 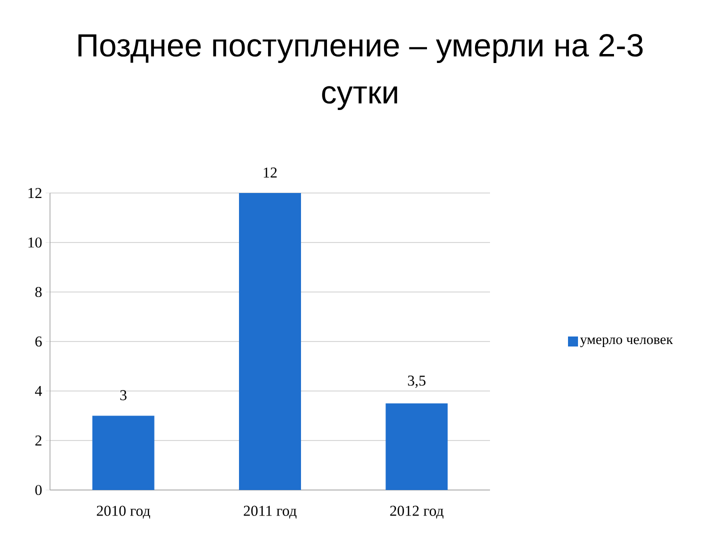 I want to click on data-label: 3,5, so click(x=417, y=382).